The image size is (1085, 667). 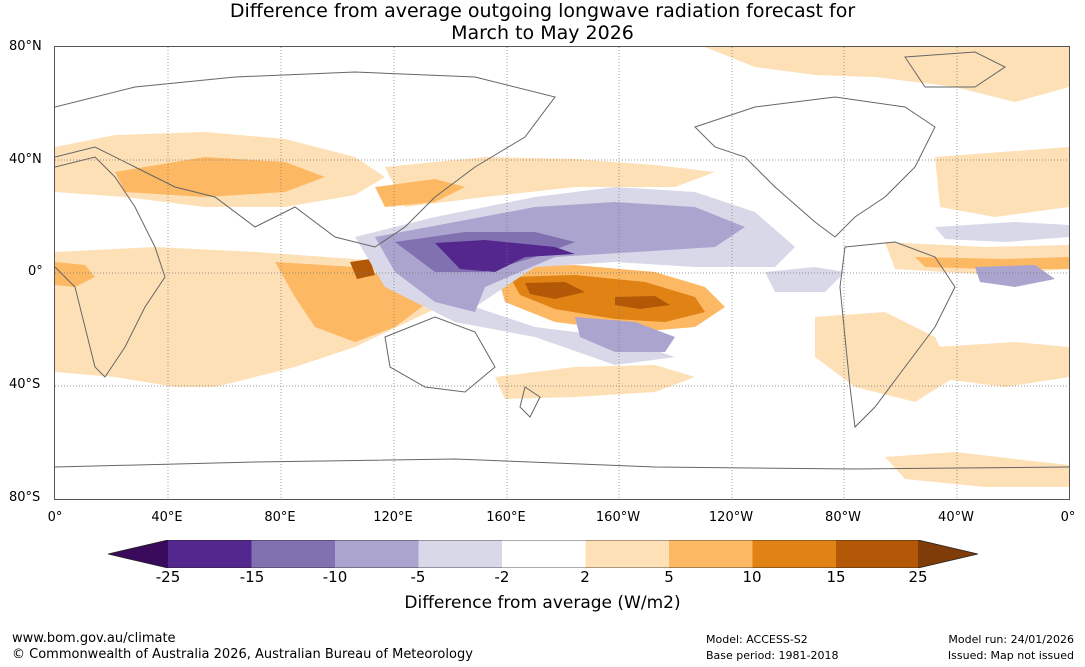 What do you see at coordinates (138, 554) in the screenshot?
I see `colorbar-extend-low` at bounding box center [138, 554].